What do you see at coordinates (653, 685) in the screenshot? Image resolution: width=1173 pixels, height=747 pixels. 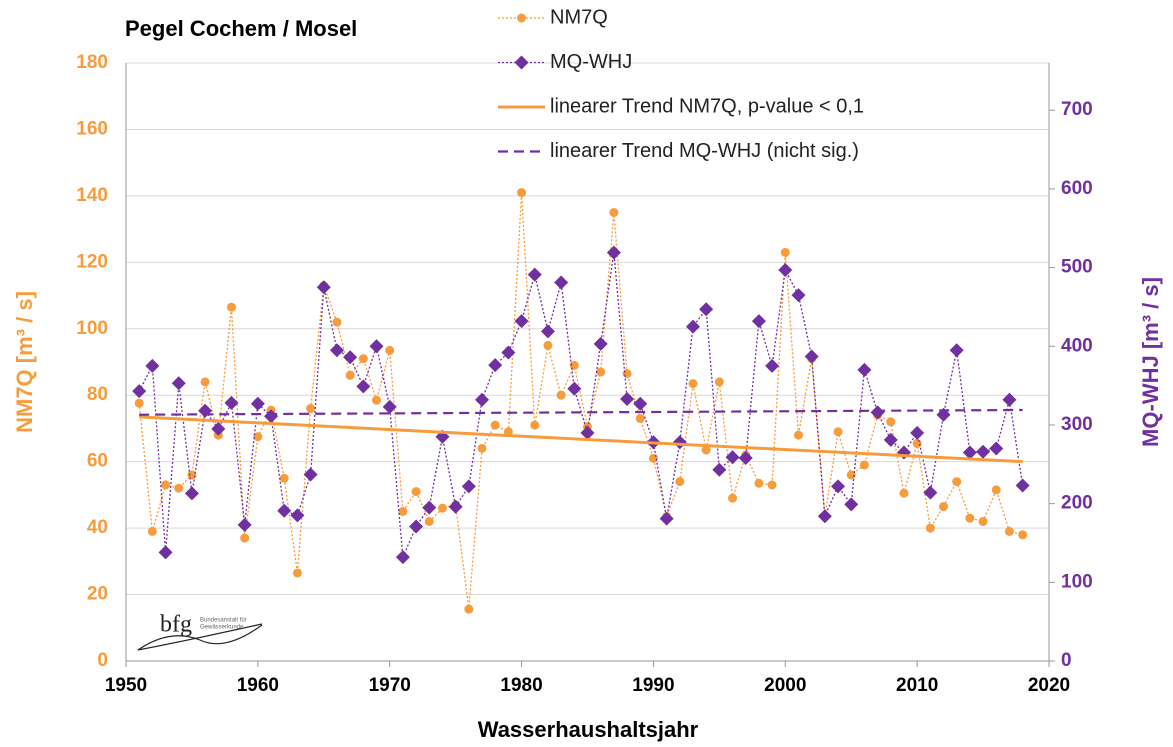 I see `x-tick-label: 1990` at bounding box center [653, 685].